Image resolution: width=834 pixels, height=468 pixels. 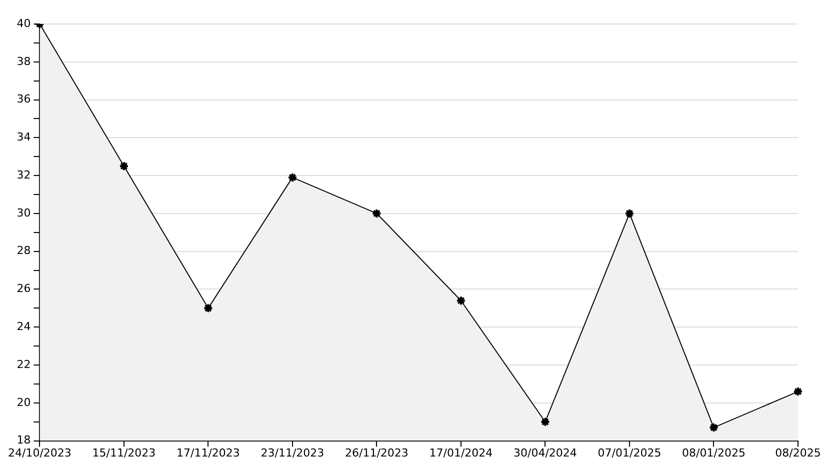 What do you see at coordinates (23, 61) in the screenshot?
I see `y-tick-label: 38` at bounding box center [23, 61].